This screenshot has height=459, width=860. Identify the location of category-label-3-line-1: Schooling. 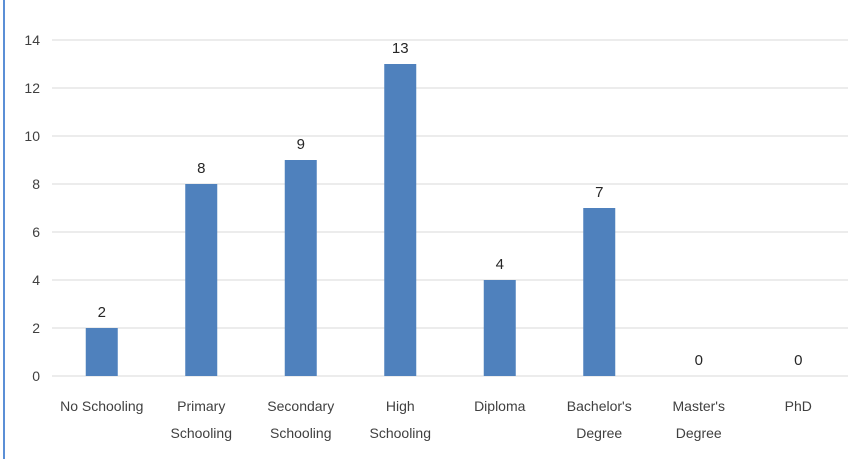
(401, 433).